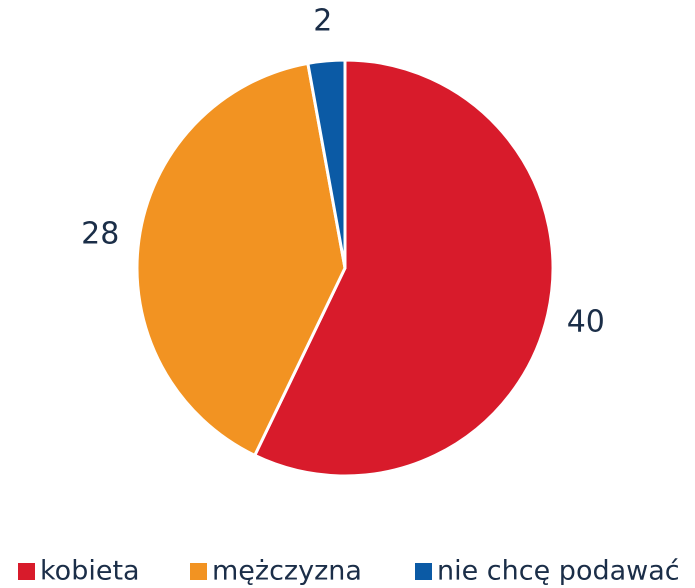 This screenshot has height=588, width=695. I want to click on legend-label: kobieta, so click(90, 571).